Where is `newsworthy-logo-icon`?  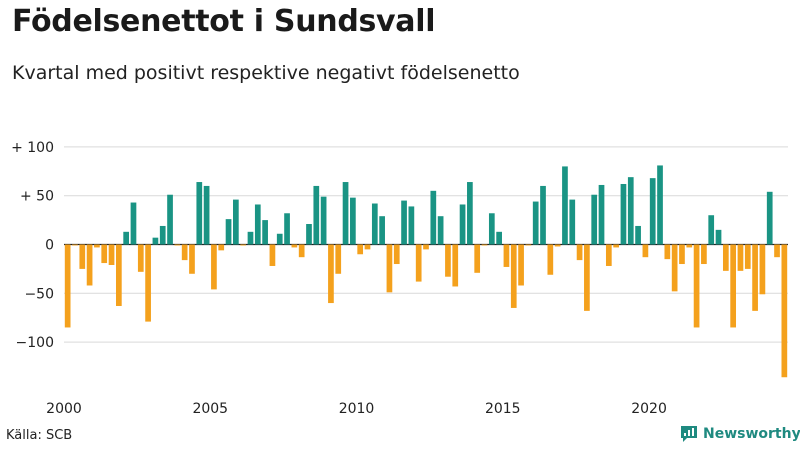
newsworthy-logo-icon is located at coordinates (689, 434).